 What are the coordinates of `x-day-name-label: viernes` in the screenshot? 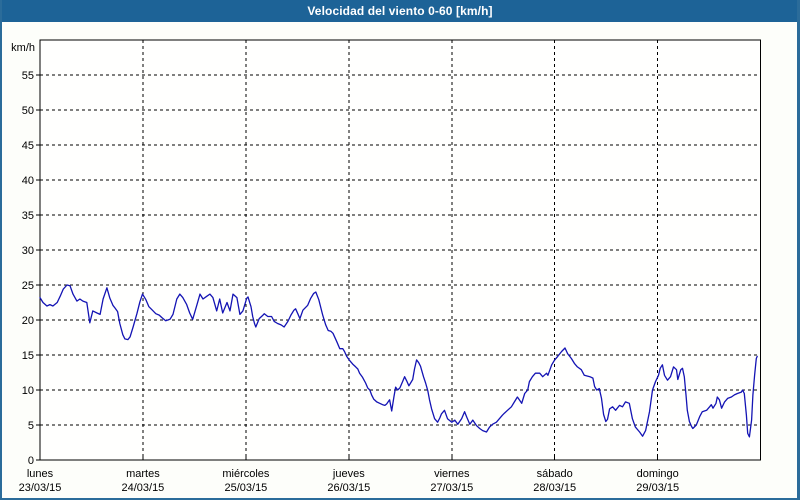 It's located at (452, 474).